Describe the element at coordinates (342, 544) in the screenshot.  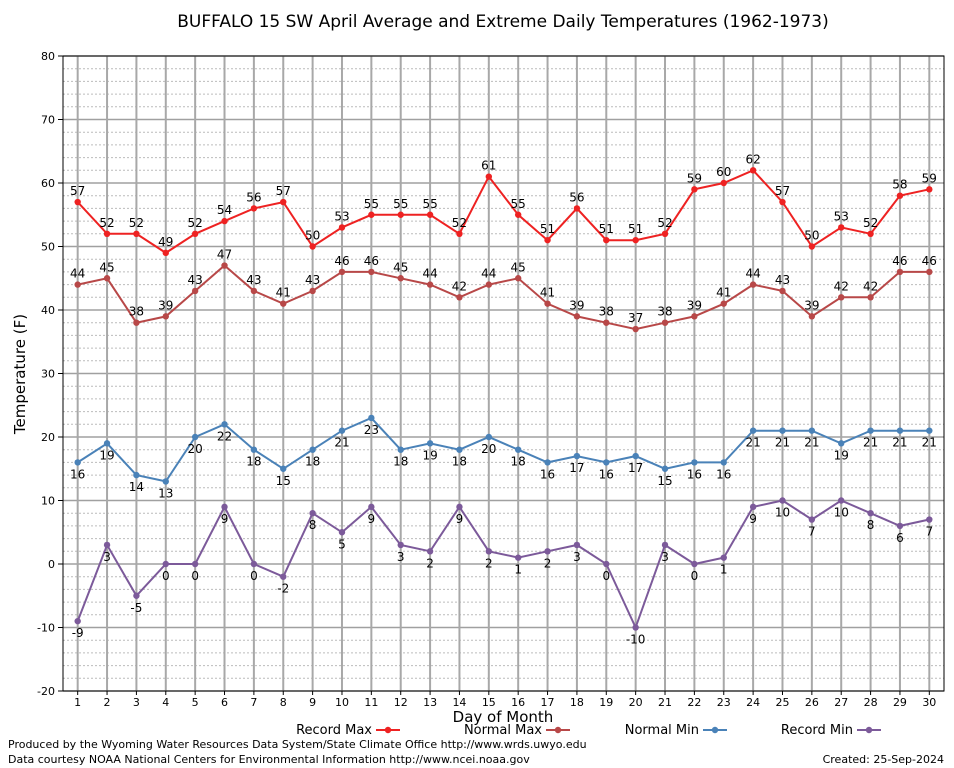
I see `record-min-data-label: 5` at that location.